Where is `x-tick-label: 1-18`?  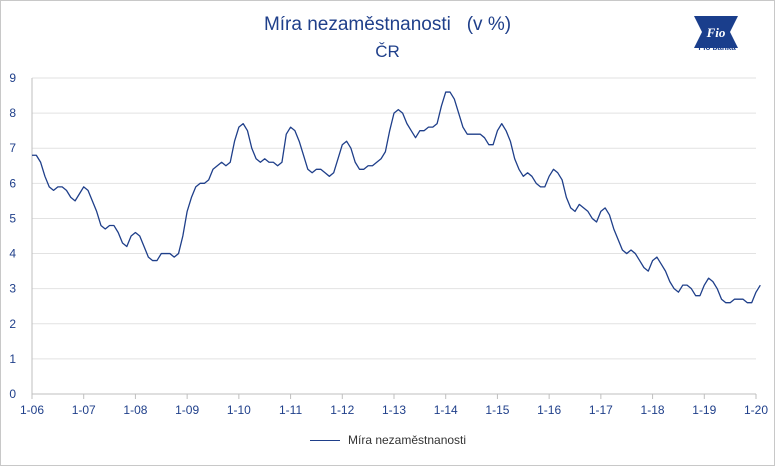
x-tick-label: 1-18 is located at coordinates (653, 410).